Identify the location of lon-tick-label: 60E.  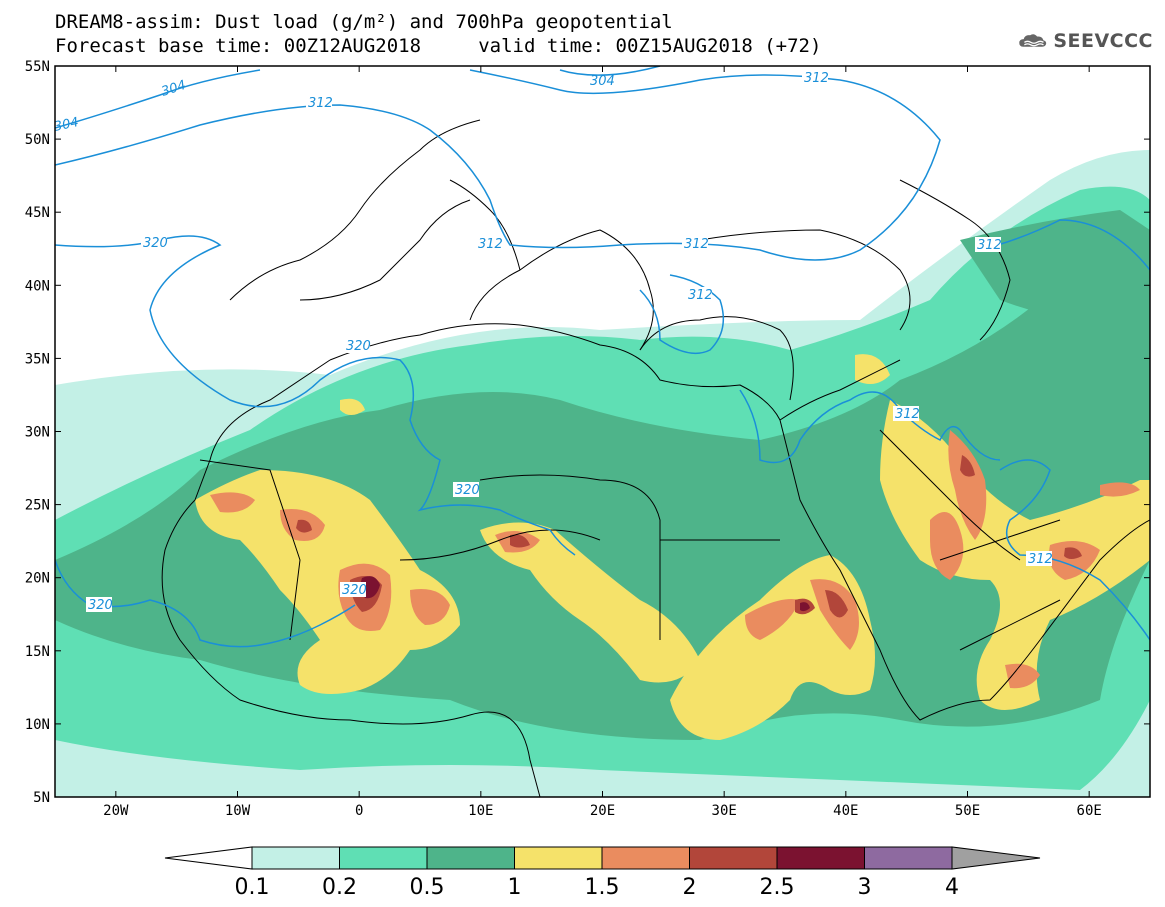
(1089, 811).